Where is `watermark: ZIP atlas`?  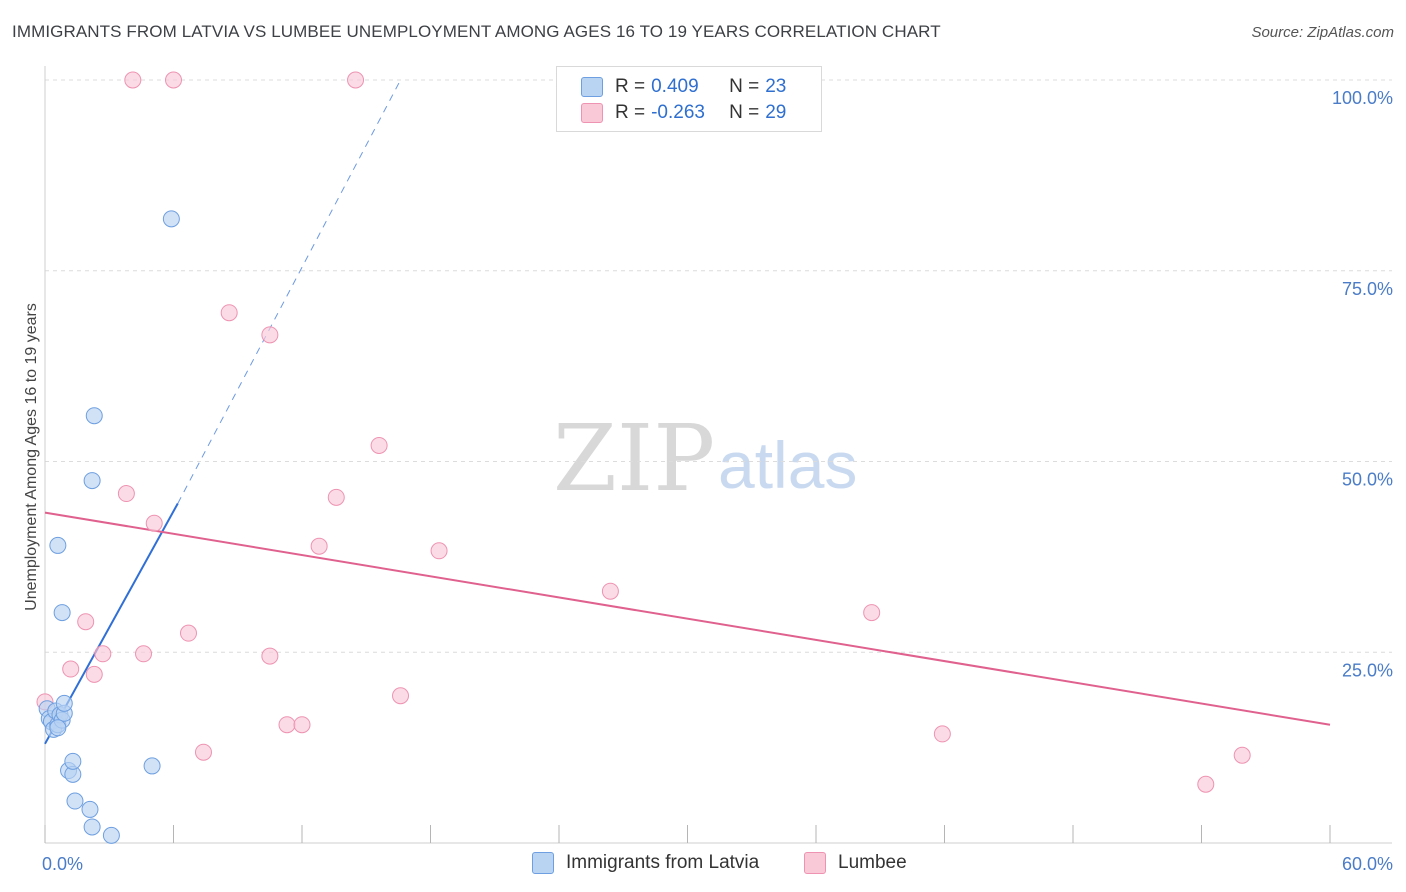 watermark: ZIP atlas is located at coordinates (705, 458).